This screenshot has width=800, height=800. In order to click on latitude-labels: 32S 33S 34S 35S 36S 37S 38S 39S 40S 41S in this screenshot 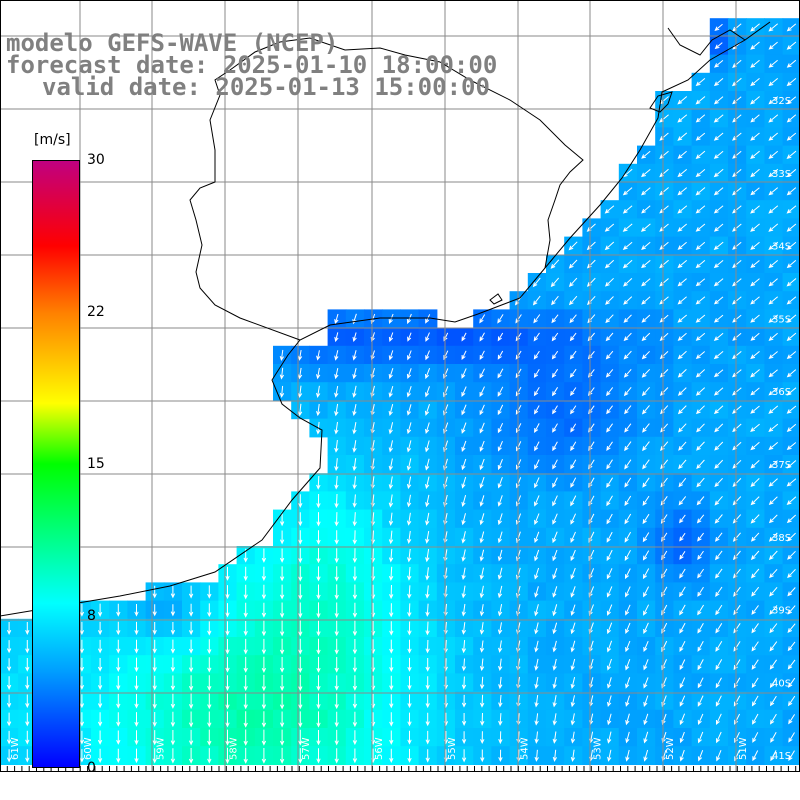, I will do `click(781, 429)`.